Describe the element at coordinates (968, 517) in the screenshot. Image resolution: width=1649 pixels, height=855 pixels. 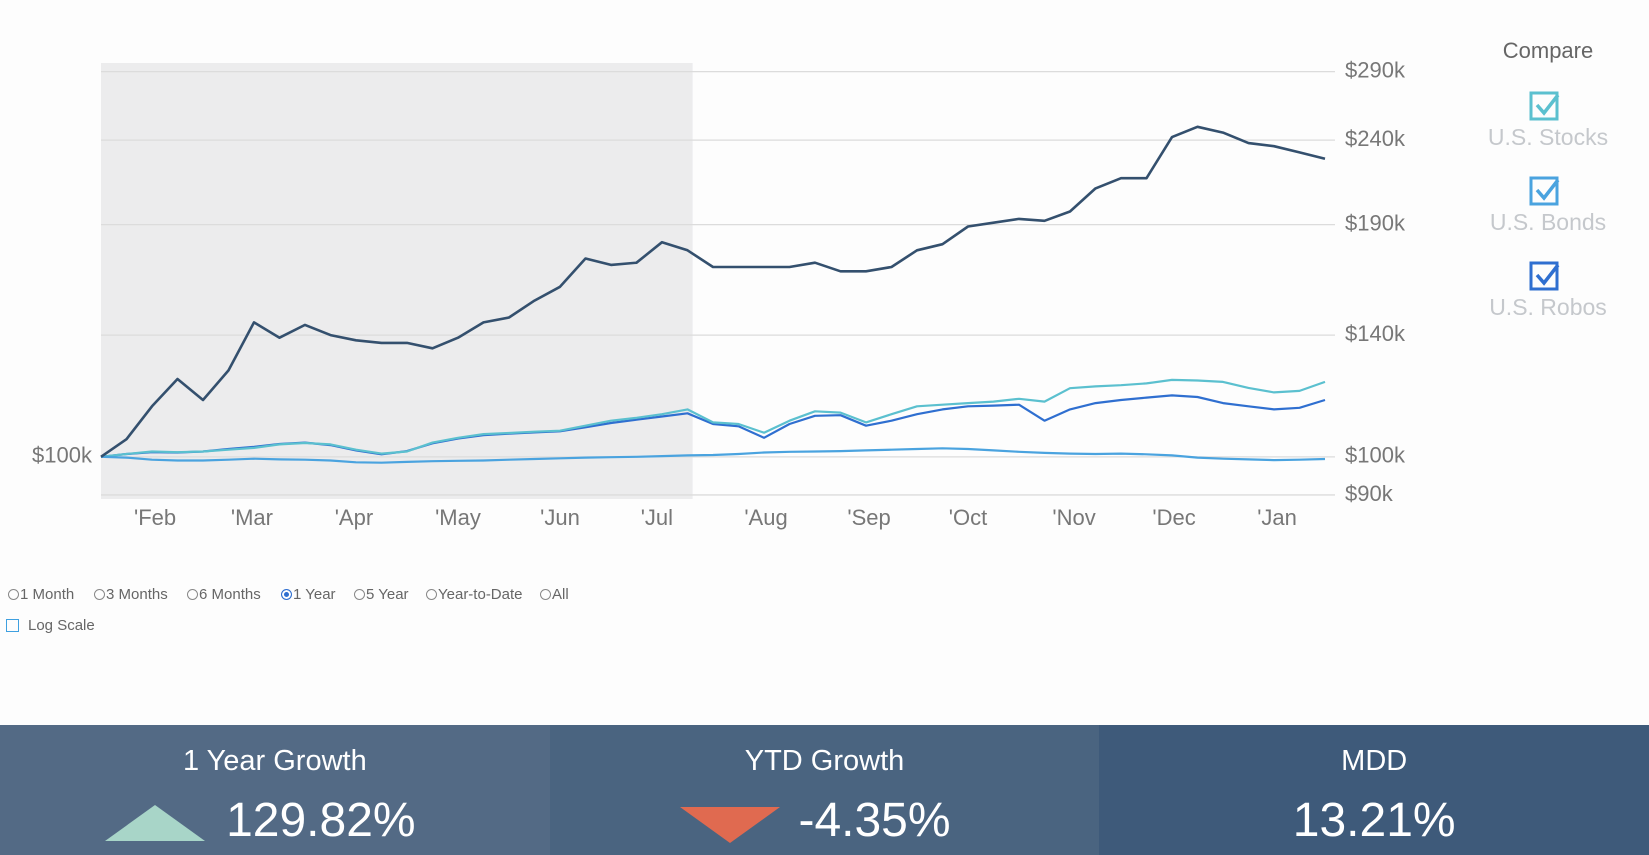
I see `x-tick-label: 'Oct` at that location.